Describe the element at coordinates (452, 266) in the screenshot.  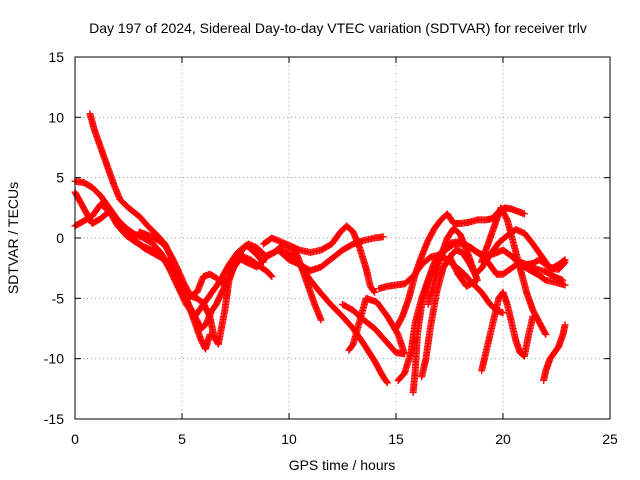
I see `series-arc15` at that location.